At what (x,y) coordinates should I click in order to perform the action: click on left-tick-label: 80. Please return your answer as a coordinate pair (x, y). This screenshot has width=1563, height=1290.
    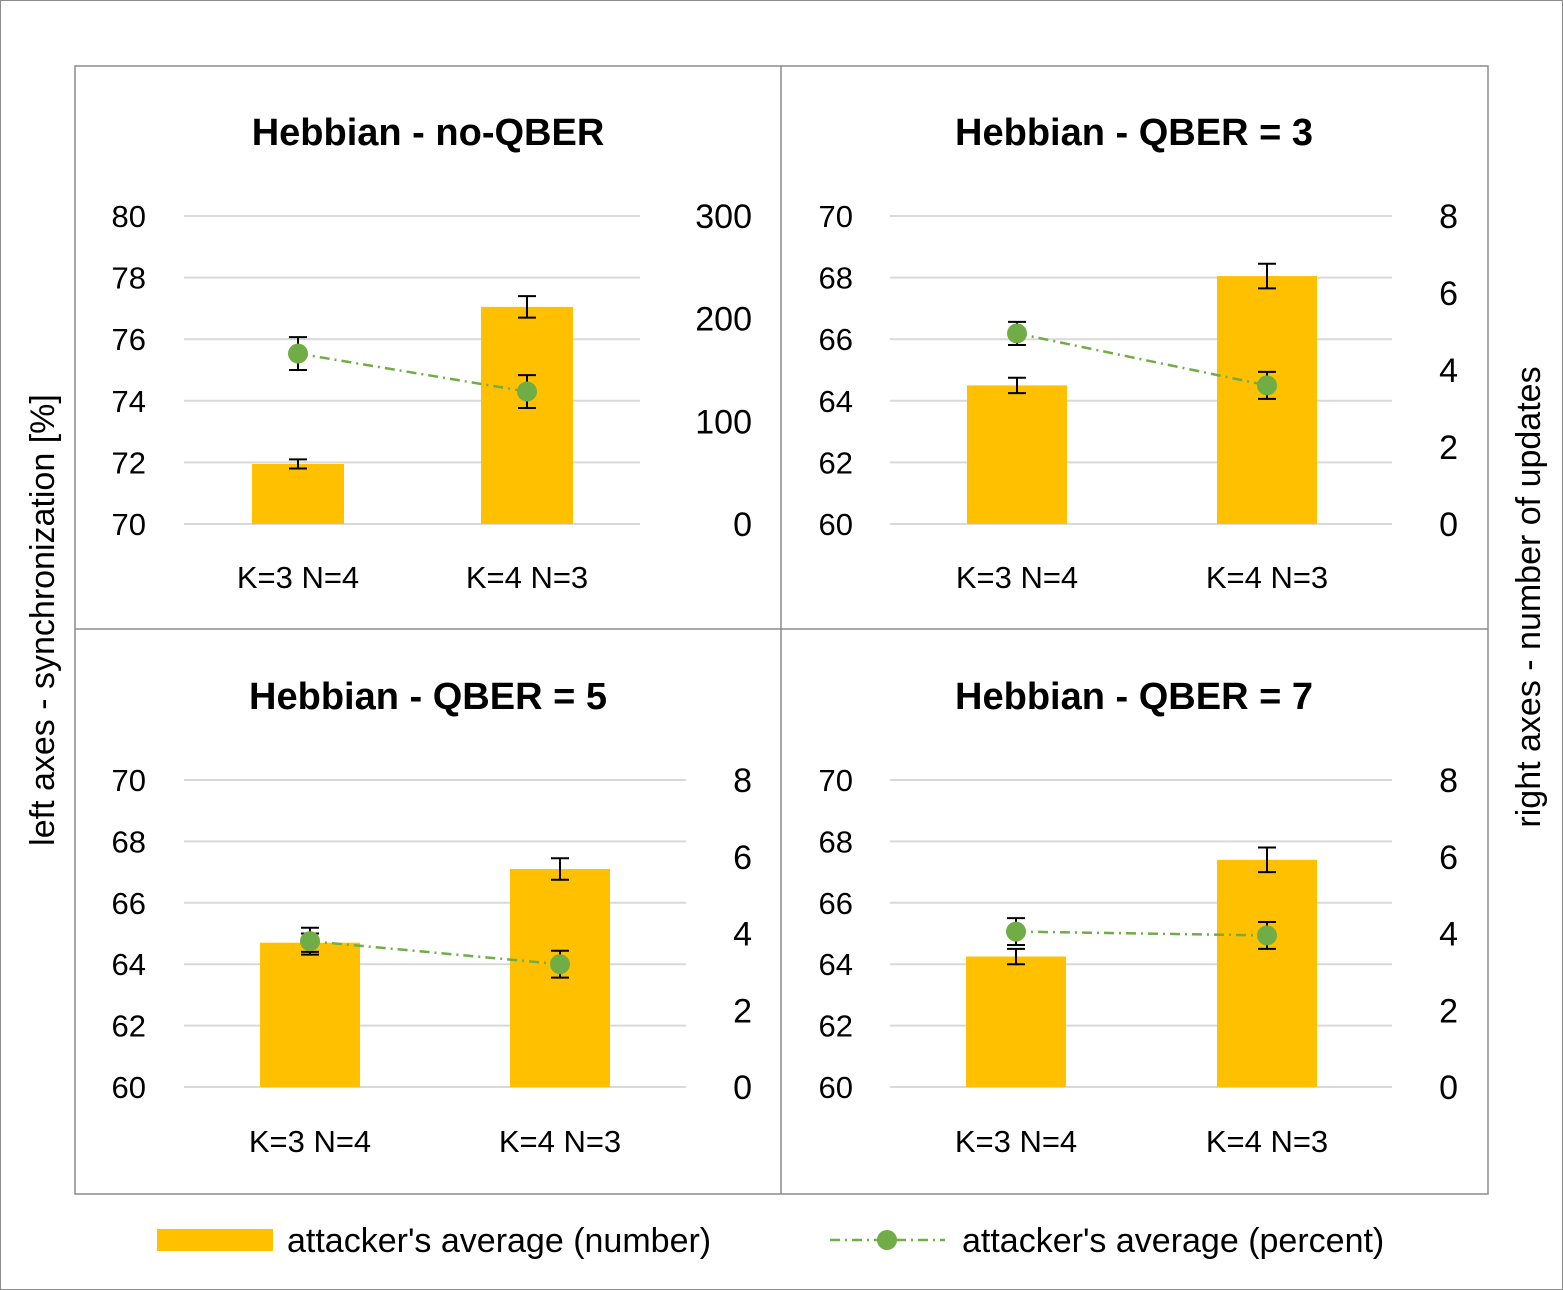
    Looking at the image, I should click on (129, 216).